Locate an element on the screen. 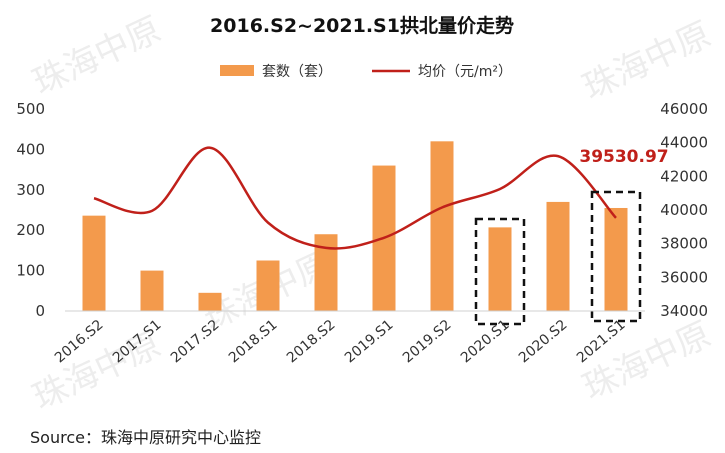  bar-2020.S2 is located at coordinates (558, 256).